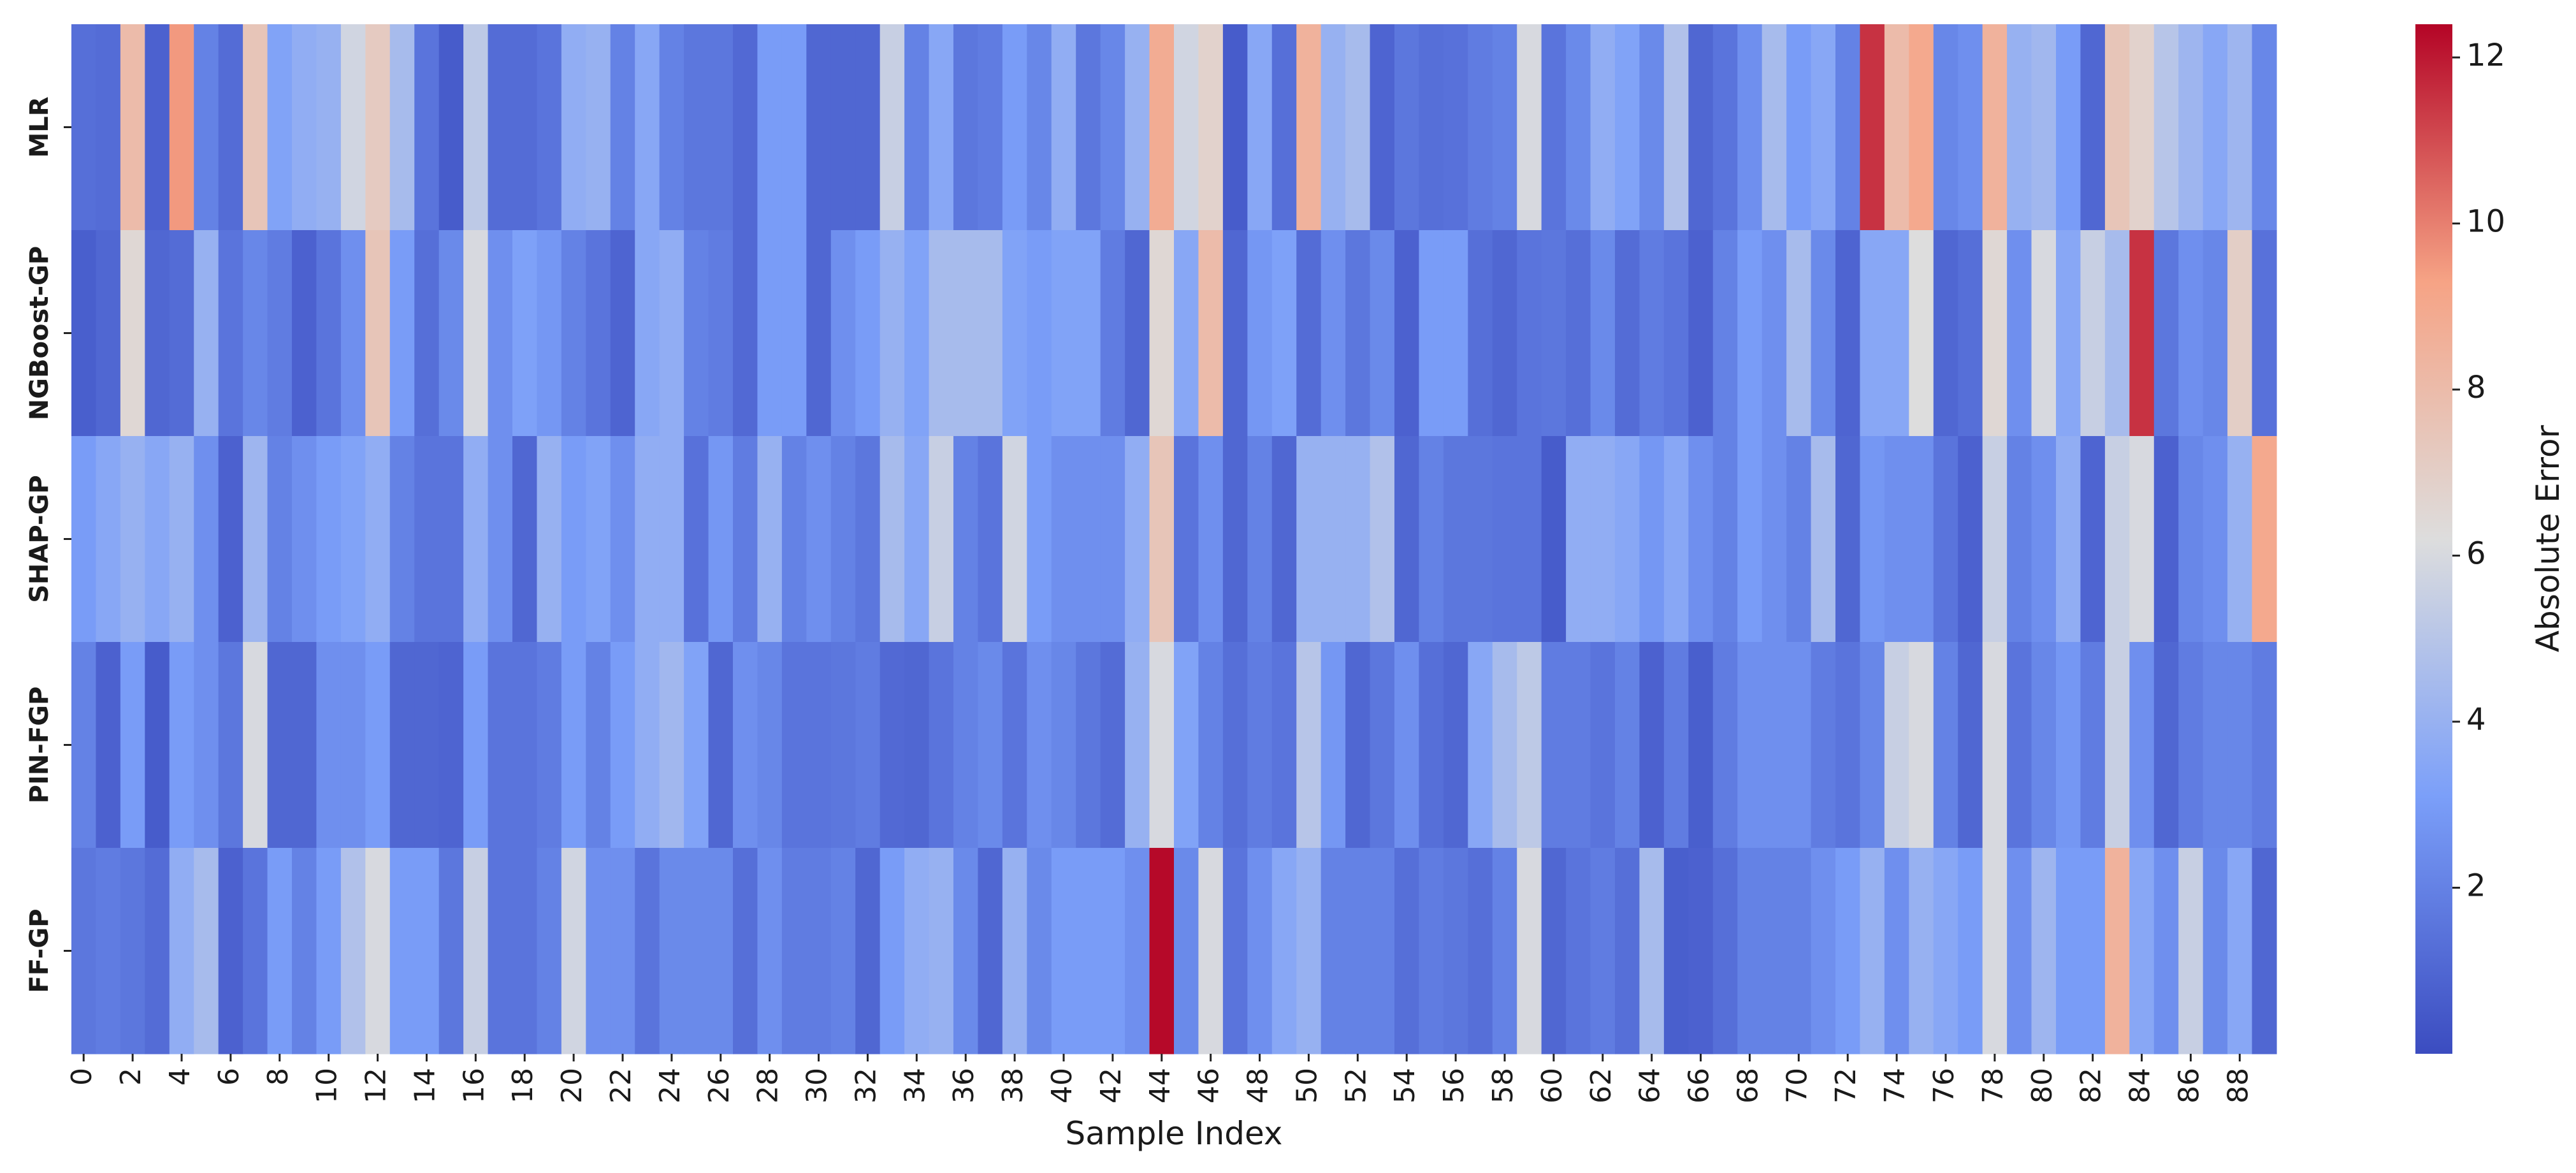 This screenshot has width=2576, height=1173. I want to click on row-label: SHAP-GP, so click(39, 539).